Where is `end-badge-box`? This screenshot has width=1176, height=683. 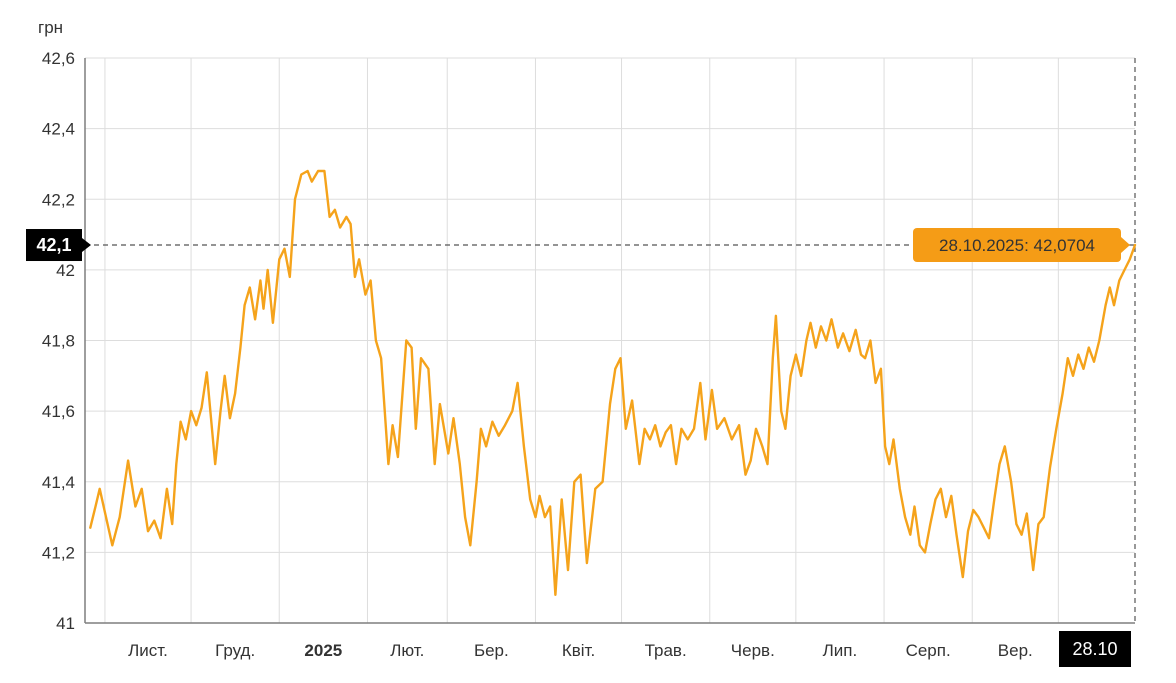
end-badge-box is located at coordinates (1095, 649).